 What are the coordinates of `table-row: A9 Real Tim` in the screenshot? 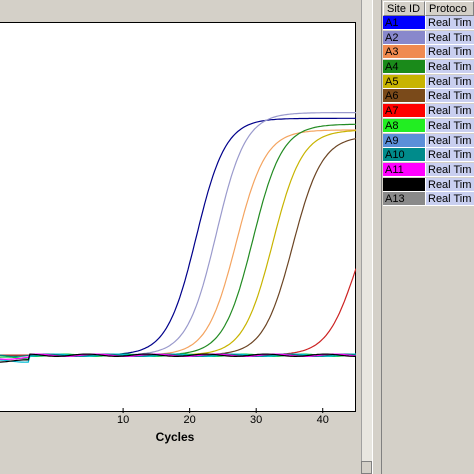 It's located at (428, 141).